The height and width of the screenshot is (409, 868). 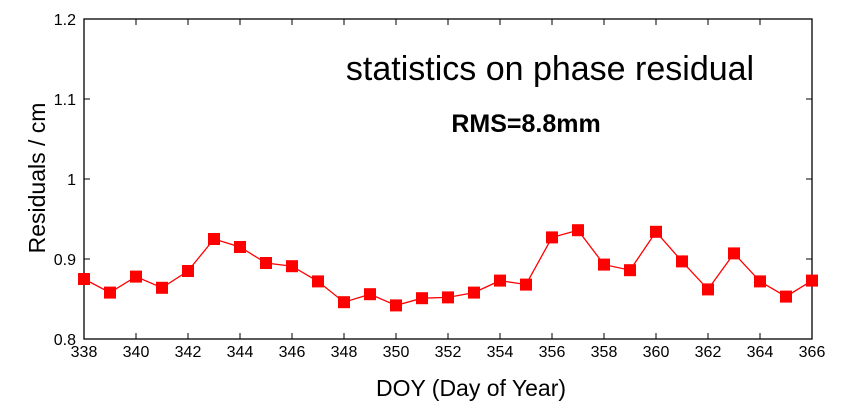 I want to click on annotation-rms: RMS=8.8mm, so click(x=525, y=124).